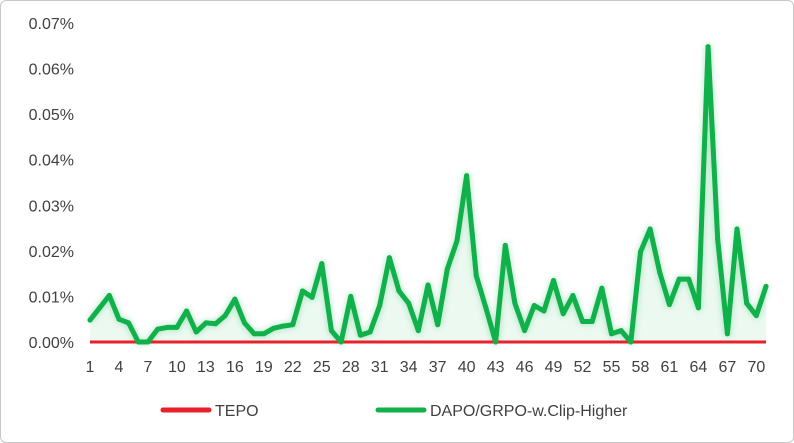 Image resolution: width=794 pixels, height=443 pixels. What do you see at coordinates (641, 367) in the screenshot?
I see `x-tick-label: 58` at bounding box center [641, 367].